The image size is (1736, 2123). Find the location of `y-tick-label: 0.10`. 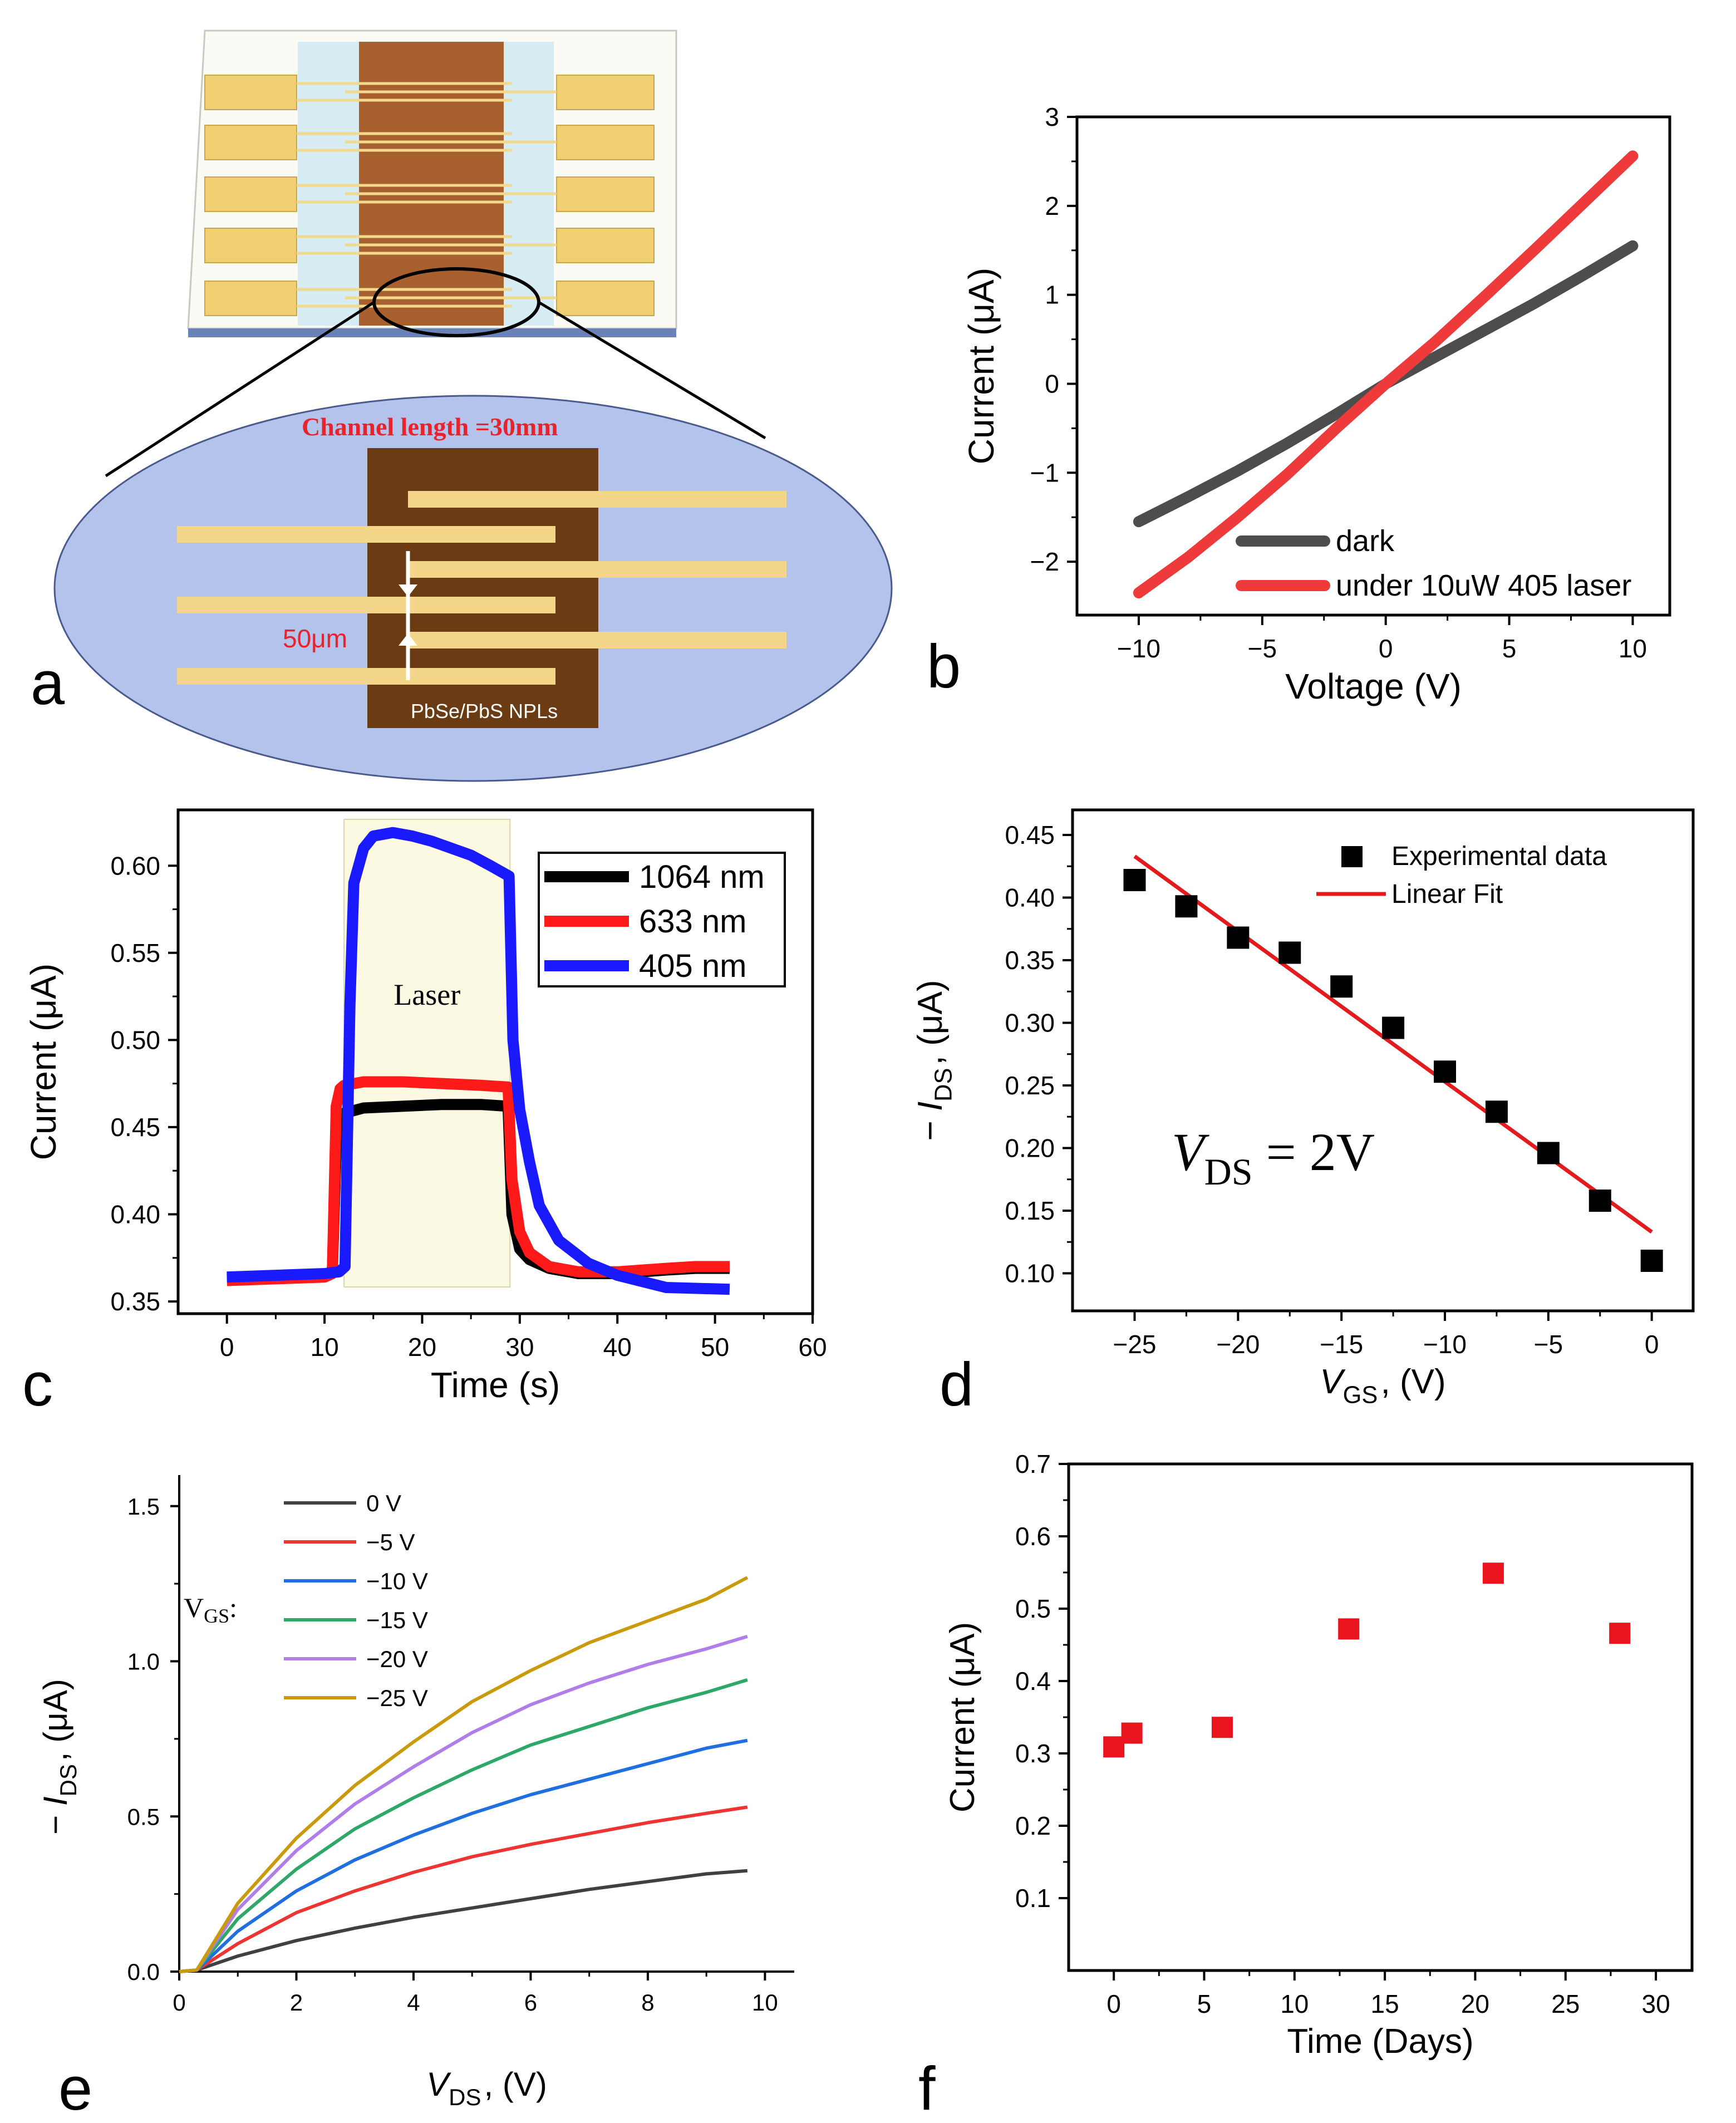

y-tick-label: 0.10 is located at coordinates (1030, 1273).